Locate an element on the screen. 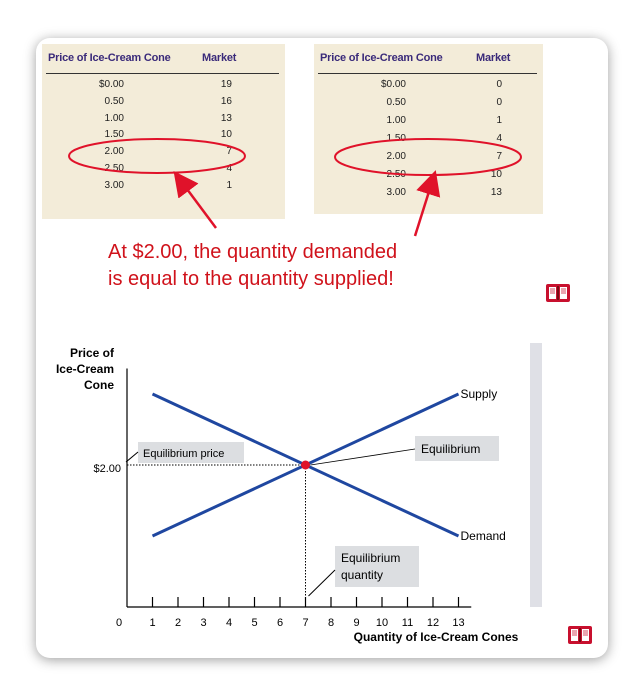 The height and width of the screenshot is (694, 644). x-tick-label: 3 is located at coordinates (203, 623).